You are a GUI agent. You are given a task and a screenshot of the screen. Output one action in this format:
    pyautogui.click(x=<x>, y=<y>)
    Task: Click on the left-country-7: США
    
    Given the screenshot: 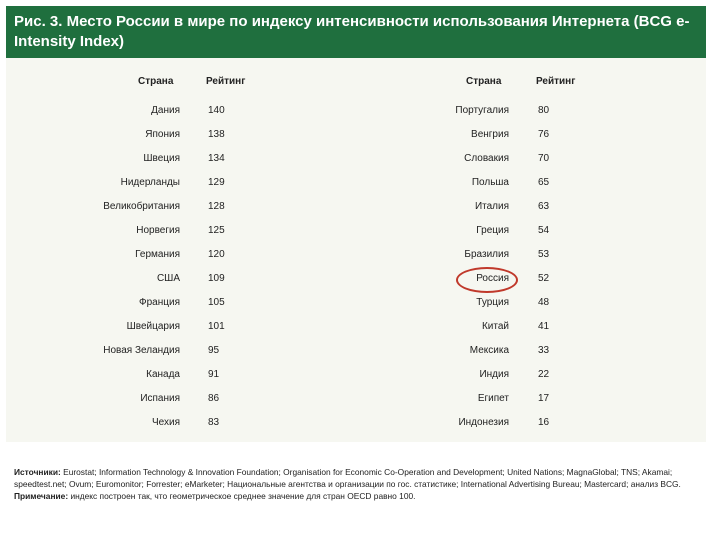 What is the action you would take?
    pyautogui.click(x=168, y=278)
    